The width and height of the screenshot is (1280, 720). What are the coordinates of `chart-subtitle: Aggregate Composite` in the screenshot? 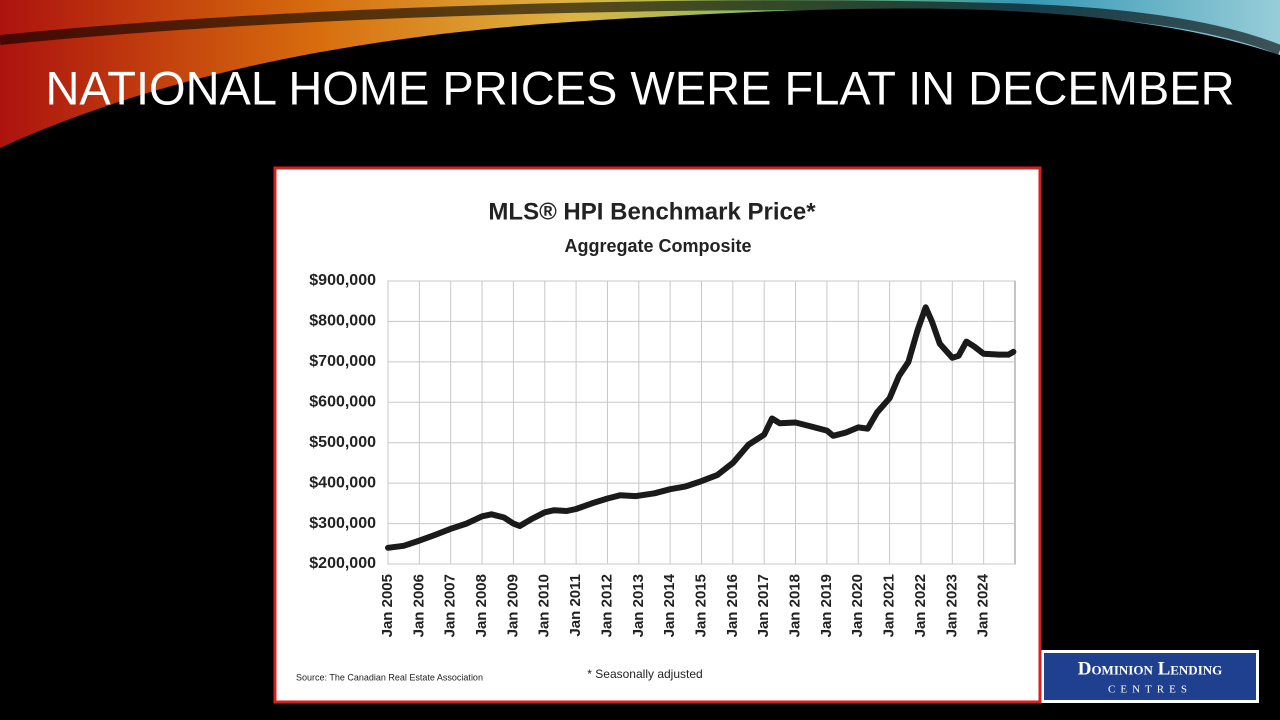 It's located at (657, 246).